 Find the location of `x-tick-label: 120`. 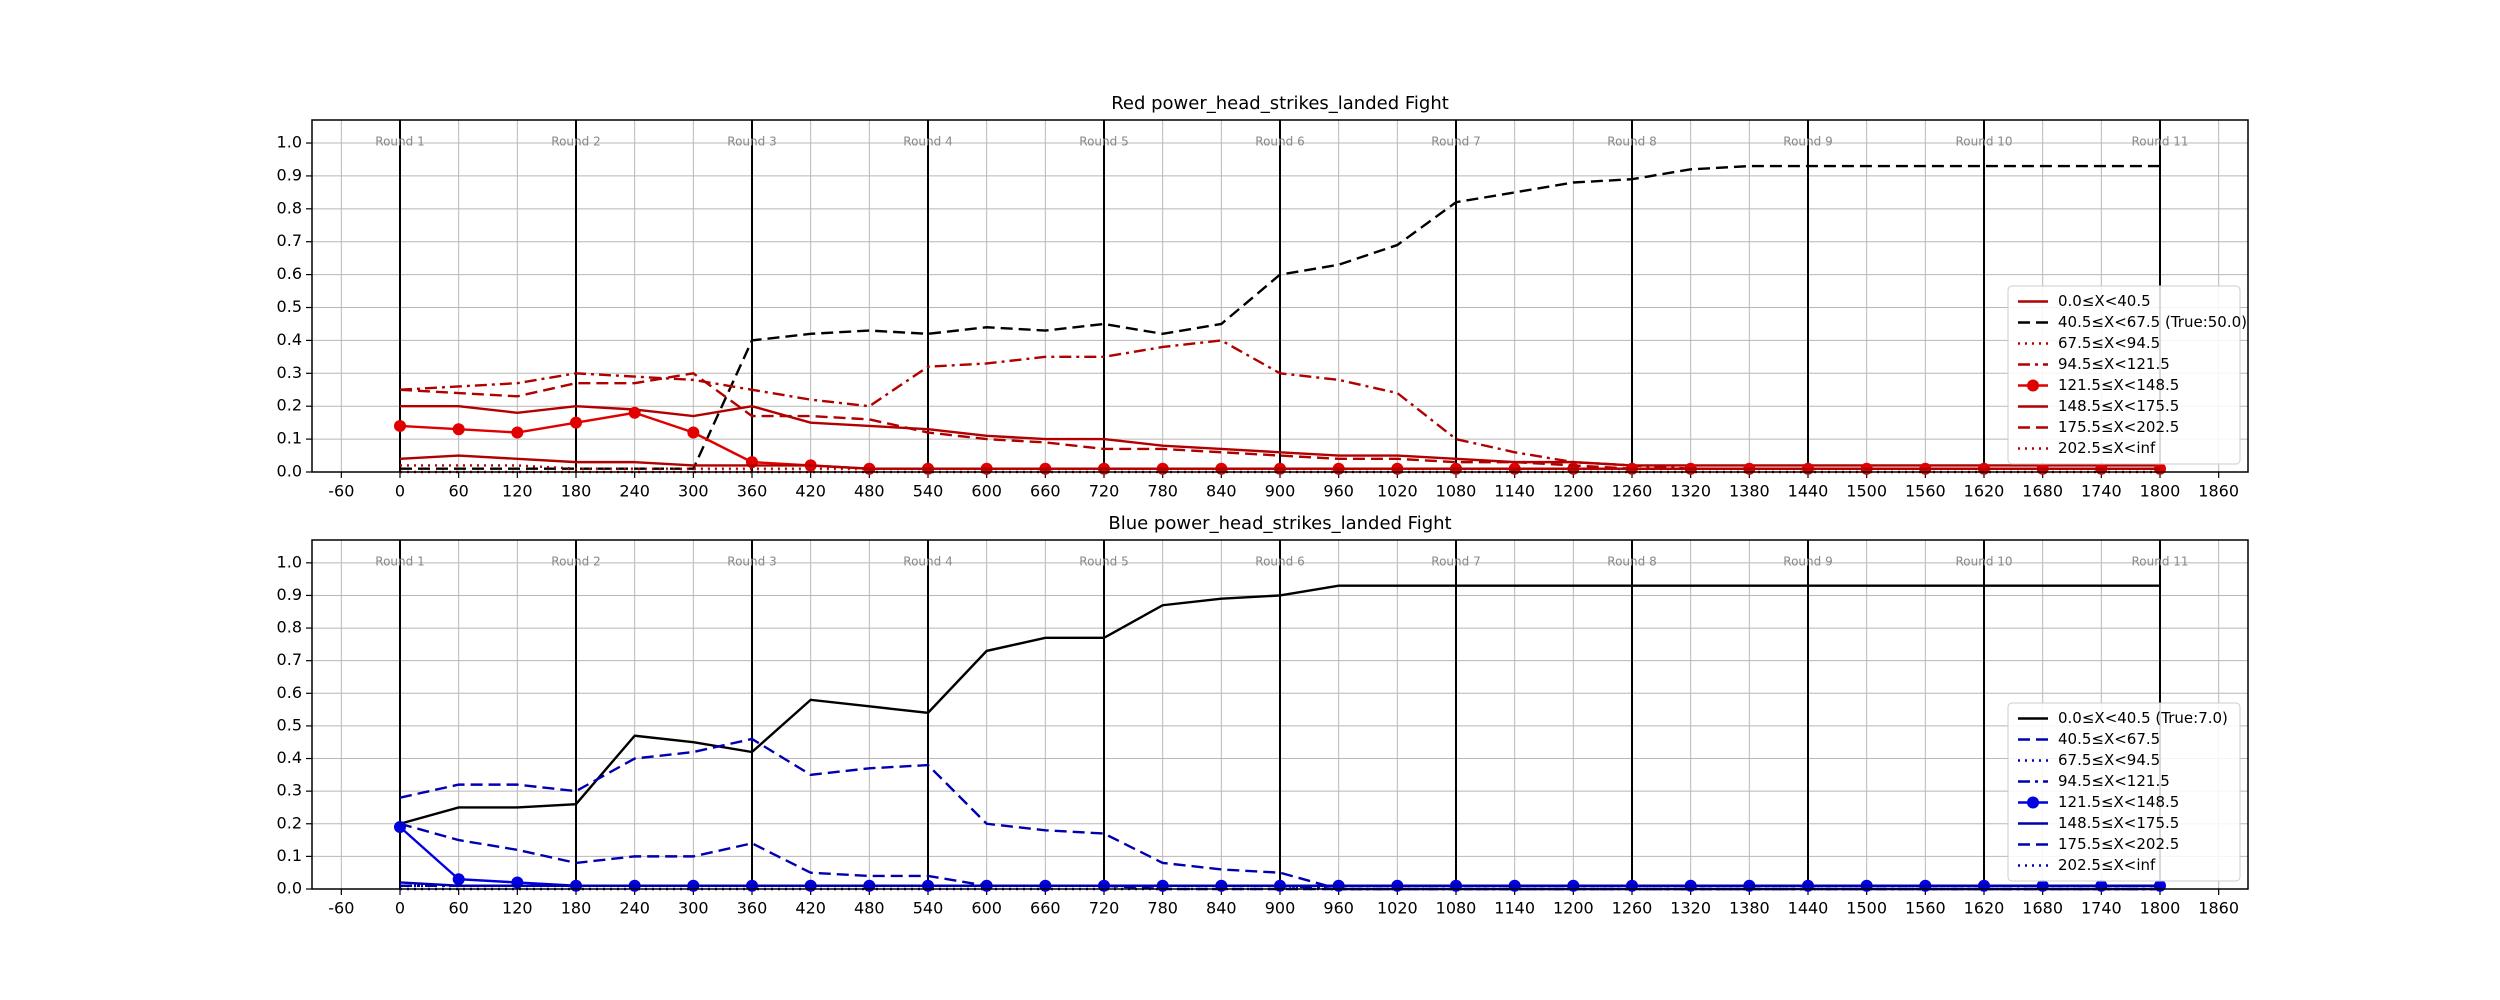

x-tick-label: 120 is located at coordinates (517, 908).